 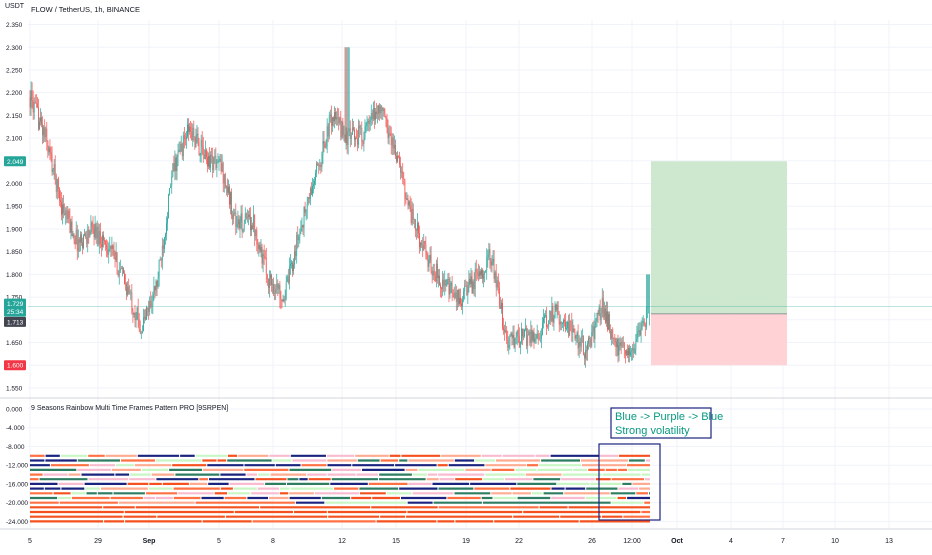 What do you see at coordinates (14, 207) in the screenshot?
I see `price-axis-tick-label: 1.950` at bounding box center [14, 207].